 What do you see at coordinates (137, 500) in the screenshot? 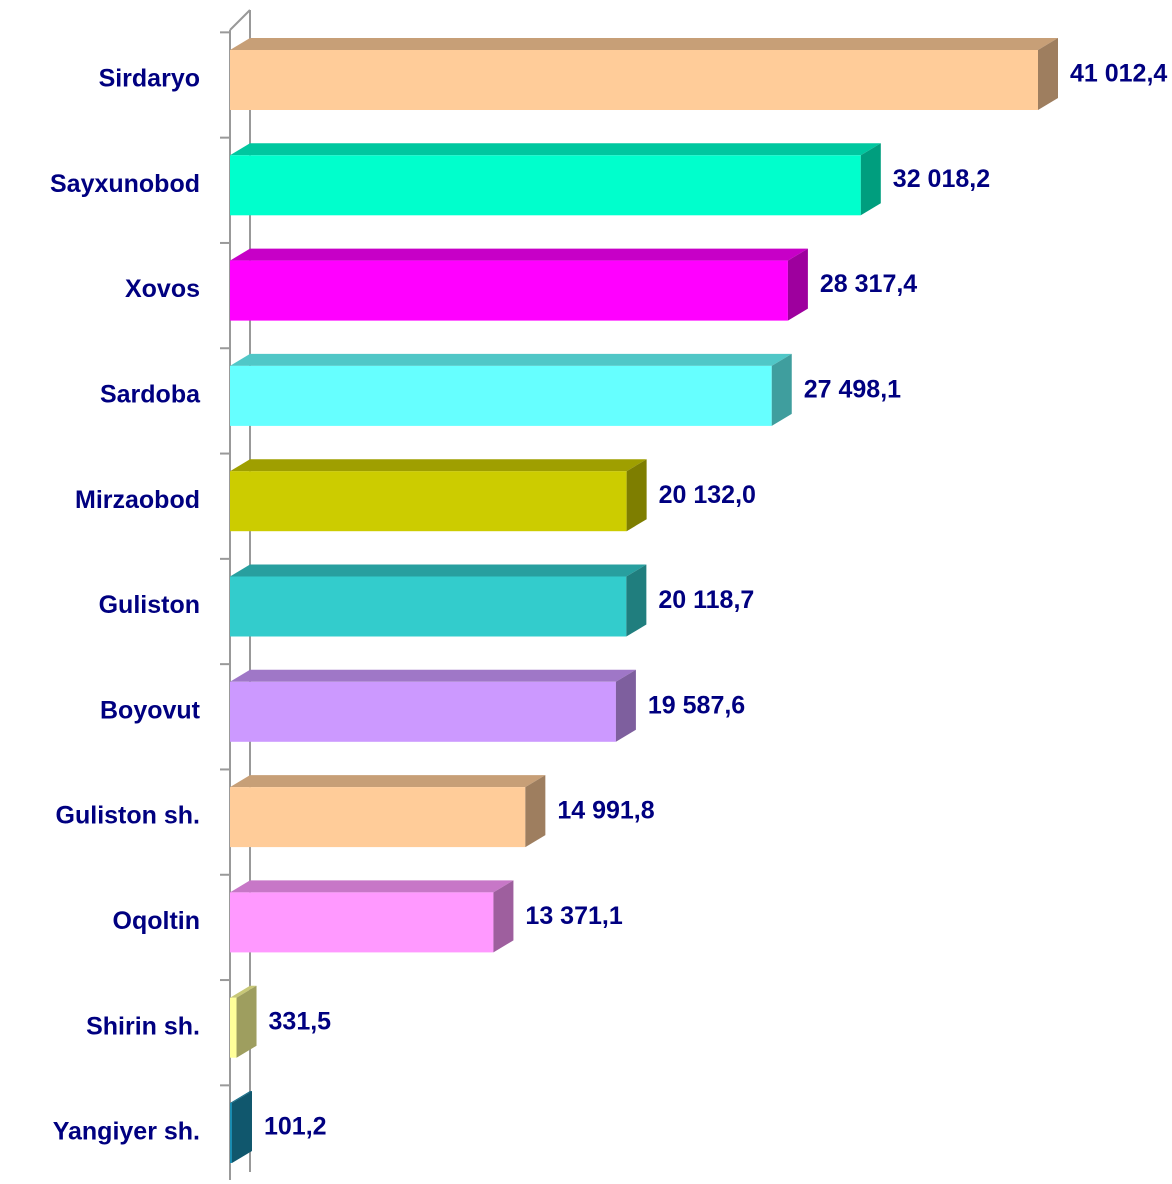
I see `category-label: Mirzaobod` at bounding box center [137, 500].